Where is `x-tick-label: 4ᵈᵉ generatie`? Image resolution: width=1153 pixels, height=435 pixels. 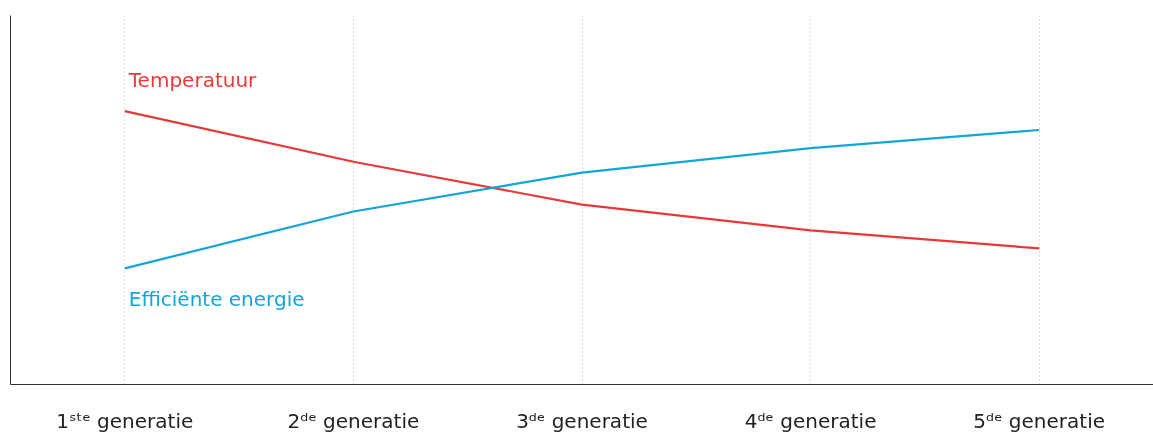
x-tick-label: 4ᵈᵉ generatie is located at coordinates (810, 420).